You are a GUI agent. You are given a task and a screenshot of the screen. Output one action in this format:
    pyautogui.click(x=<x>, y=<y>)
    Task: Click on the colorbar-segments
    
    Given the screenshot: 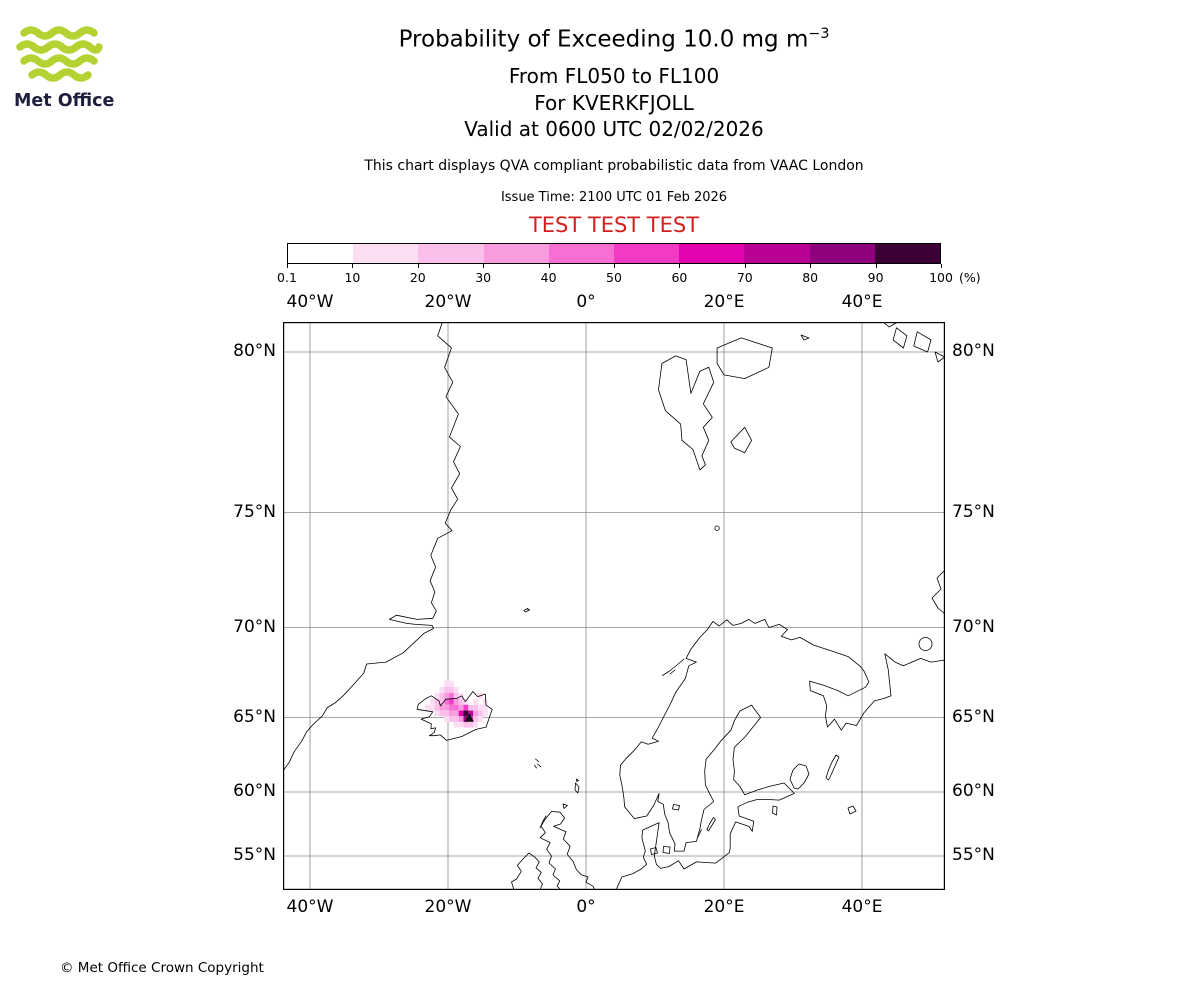 What is the action you would take?
    pyautogui.click(x=614, y=253)
    